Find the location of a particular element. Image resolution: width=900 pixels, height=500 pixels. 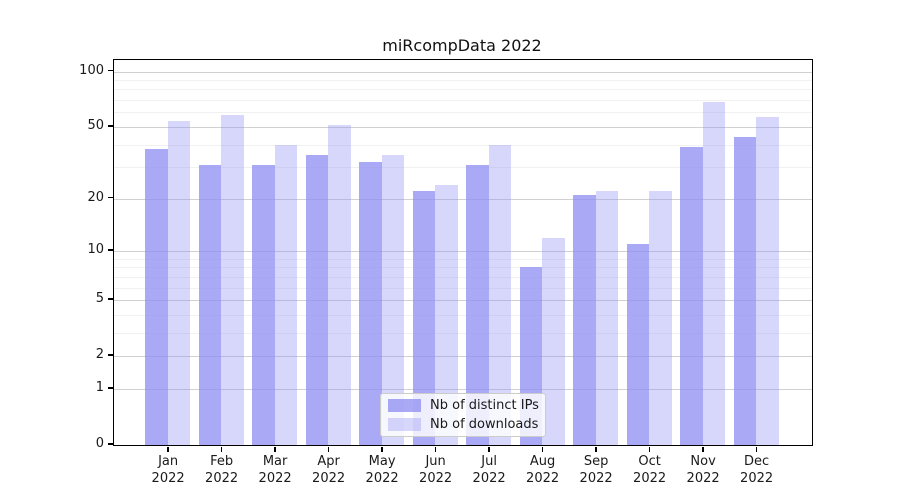

x-tick-label: Jun 2022 is located at coordinates (436, 470).